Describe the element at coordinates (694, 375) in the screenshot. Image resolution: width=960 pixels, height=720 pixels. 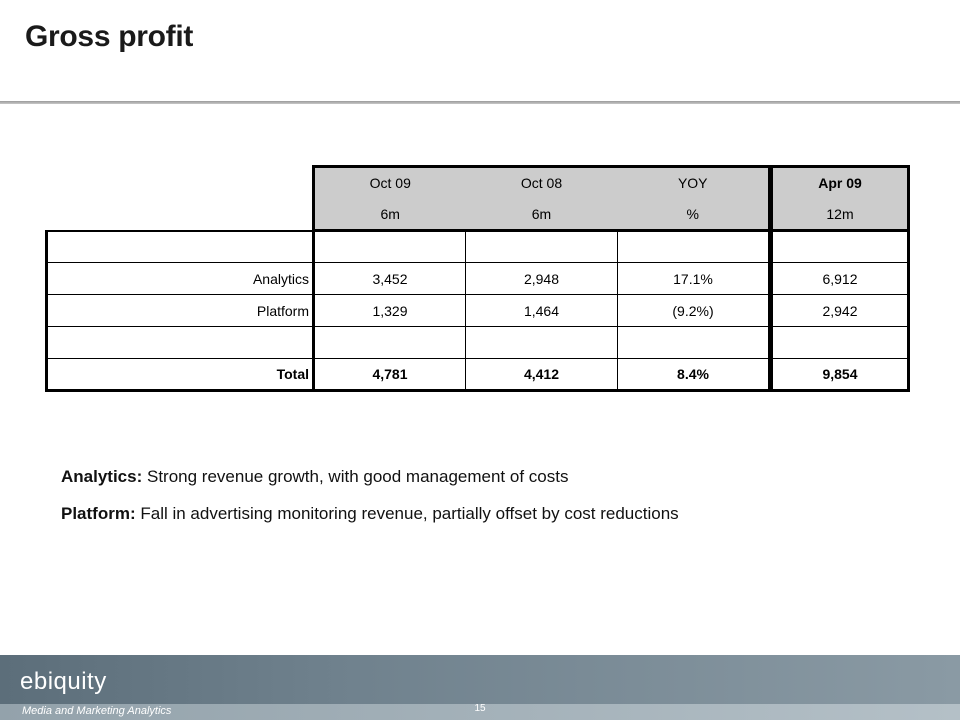
I see `row-value-yoy: 8.4%` at that location.